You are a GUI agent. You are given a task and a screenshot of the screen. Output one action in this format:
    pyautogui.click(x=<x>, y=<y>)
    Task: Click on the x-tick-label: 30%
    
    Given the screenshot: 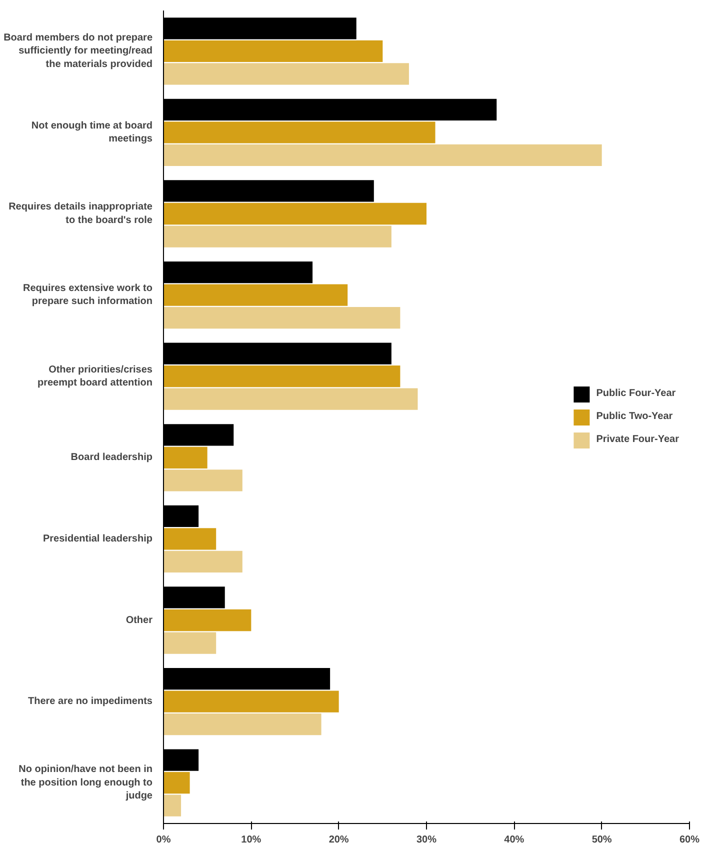 What is the action you would take?
    pyautogui.click(x=426, y=840)
    